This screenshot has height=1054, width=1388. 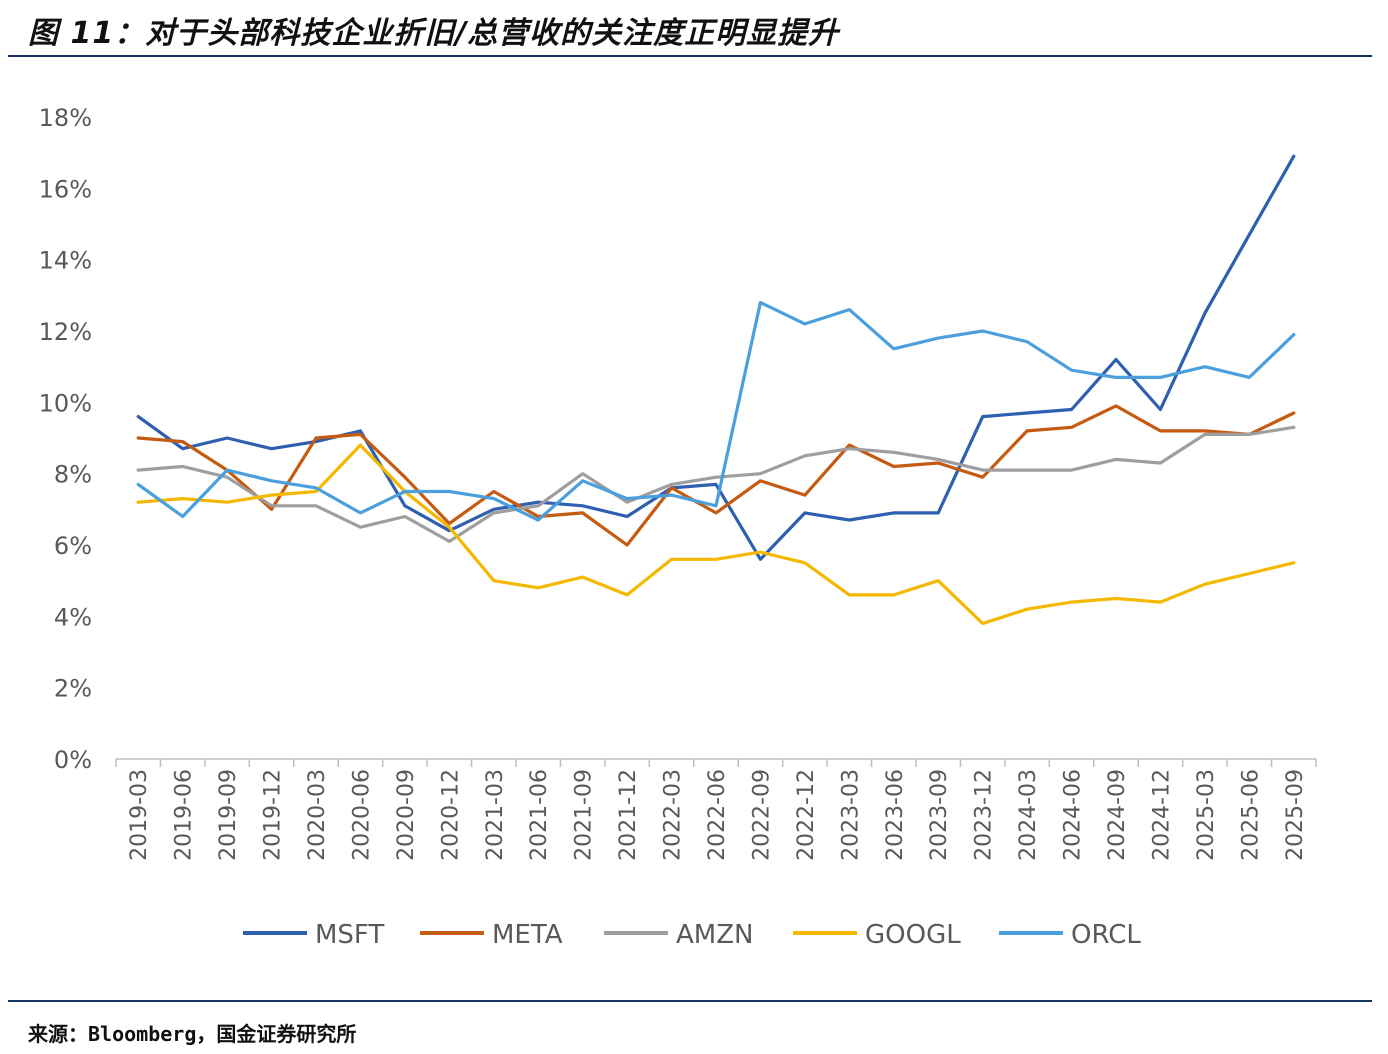 I want to click on y-tick-label: 14%, so click(x=65, y=261).